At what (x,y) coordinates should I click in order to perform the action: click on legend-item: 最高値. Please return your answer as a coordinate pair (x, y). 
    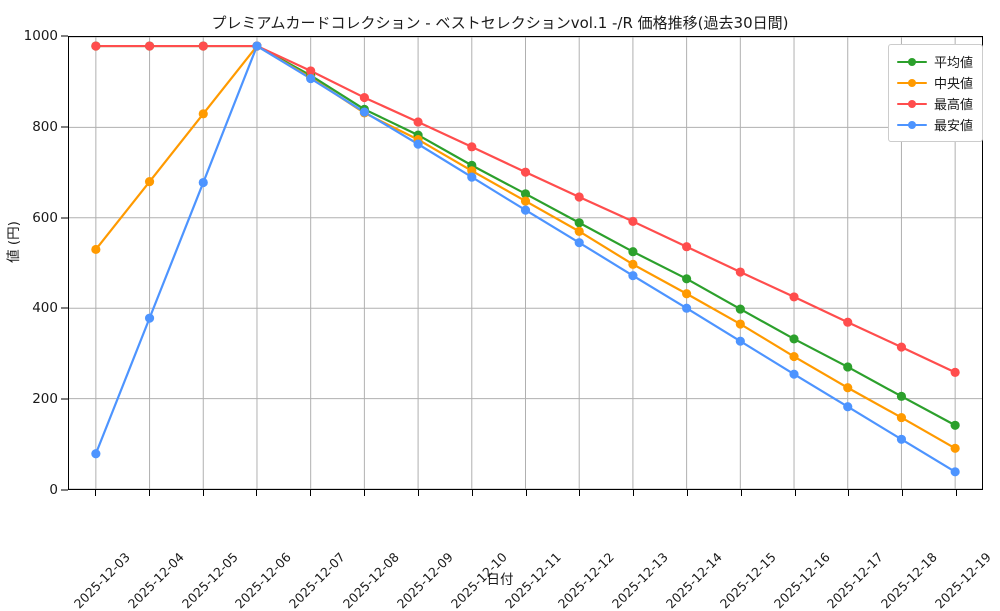
    Looking at the image, I should click on (935, 103).